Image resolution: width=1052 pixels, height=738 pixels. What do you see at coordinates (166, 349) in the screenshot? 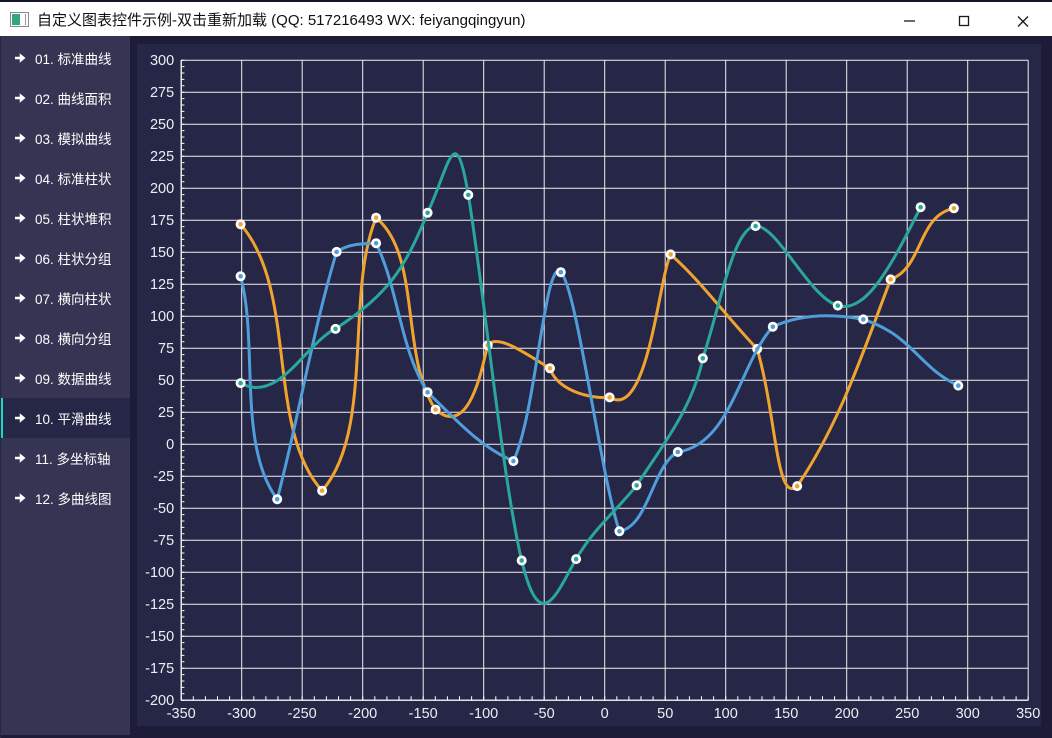
I see `svg-text: 75` at bounding box center [166, 349].